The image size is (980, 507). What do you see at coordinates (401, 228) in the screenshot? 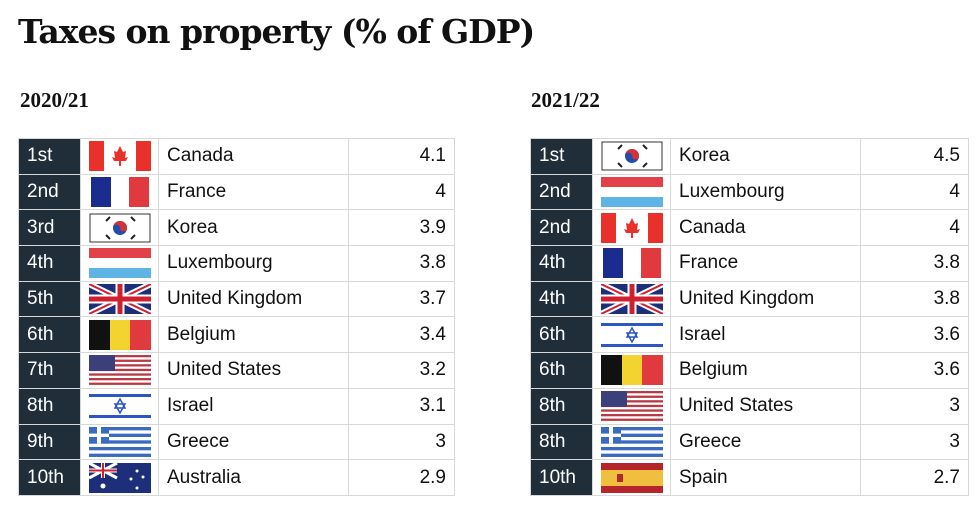
I see `value-cell: 3.9` at bounding box center [401, 228].